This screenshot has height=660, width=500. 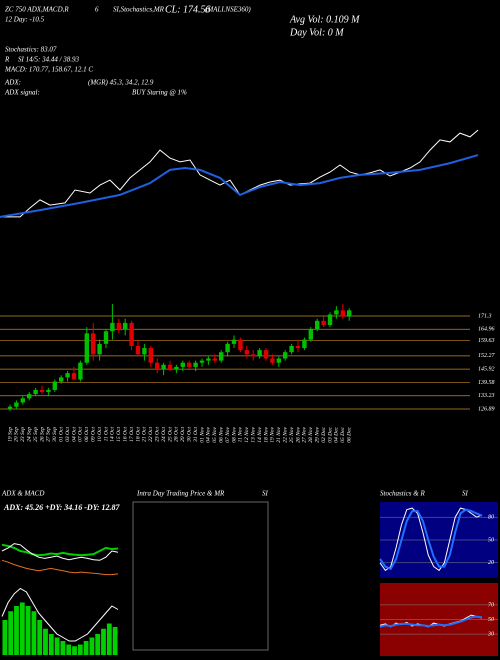 I want to click on x-tick-label: 05 Nov, so click(x=215, y=434).